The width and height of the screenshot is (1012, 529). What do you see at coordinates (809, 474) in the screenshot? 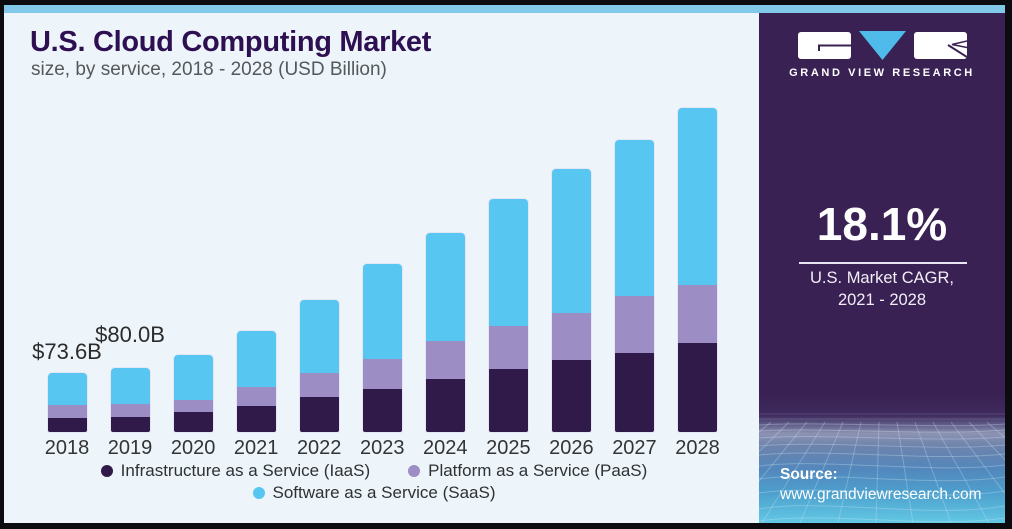
I see `source-label: Source:` at bounding box center [809, 474].